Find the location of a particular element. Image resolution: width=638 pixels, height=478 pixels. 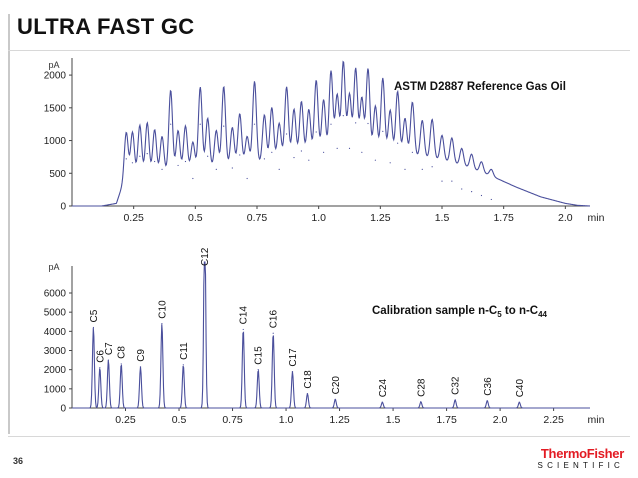

x-axis-unit: min is located at coordinates (596, 420).